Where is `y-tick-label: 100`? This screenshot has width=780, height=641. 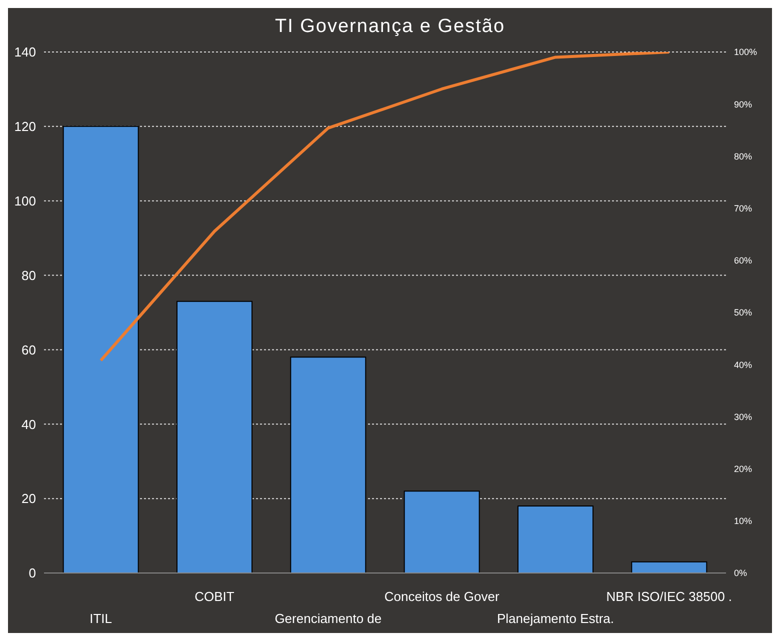 y-tick-label: 100 is located at coordinates (25, 200).